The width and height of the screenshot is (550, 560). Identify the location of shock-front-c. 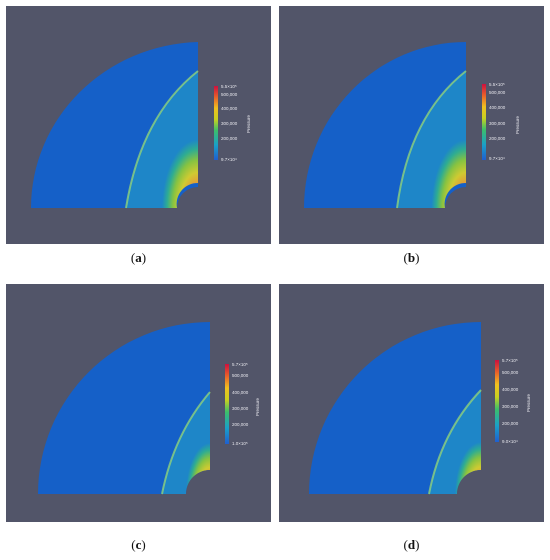
(186, 443).